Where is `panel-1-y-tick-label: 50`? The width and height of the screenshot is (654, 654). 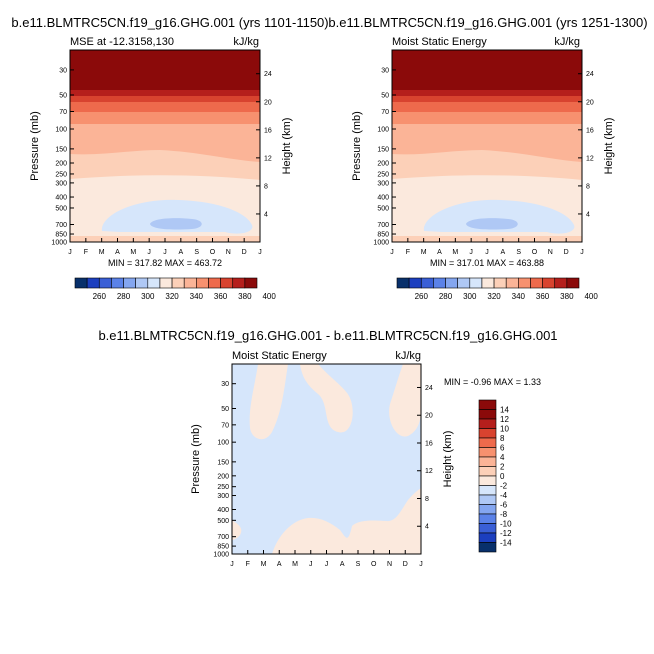 panel-1-y-tick-label: 50 is located at coordinates (63, 95).